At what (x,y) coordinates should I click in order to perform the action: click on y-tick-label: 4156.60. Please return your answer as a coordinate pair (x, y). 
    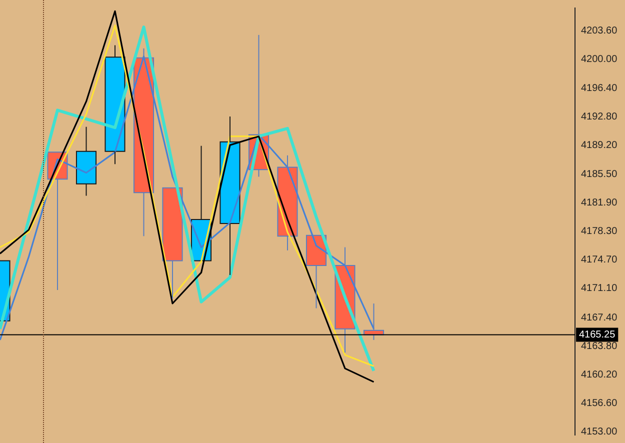
    Looking at the image, I should click on (599, 404).